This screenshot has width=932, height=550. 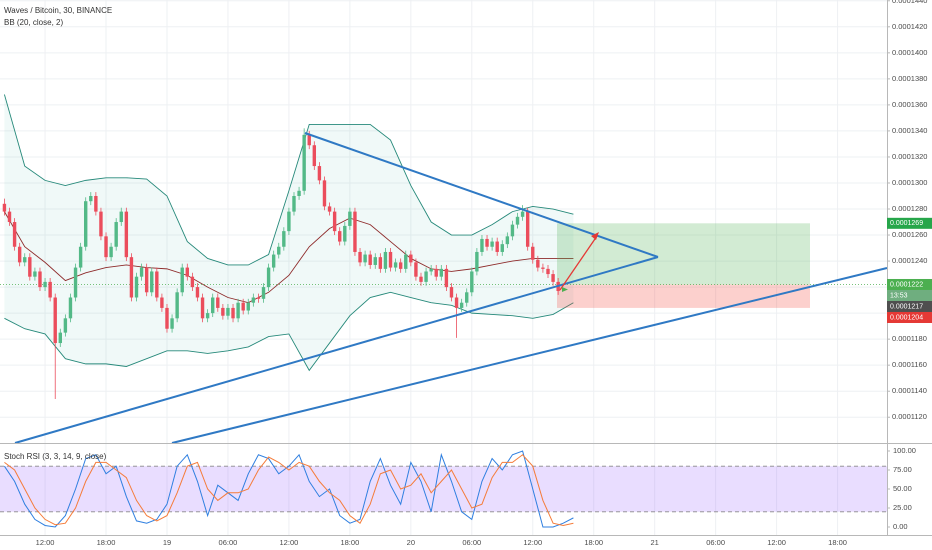 I want to click on y-tick-label: 0.0001400, so click(x=909, y=52).